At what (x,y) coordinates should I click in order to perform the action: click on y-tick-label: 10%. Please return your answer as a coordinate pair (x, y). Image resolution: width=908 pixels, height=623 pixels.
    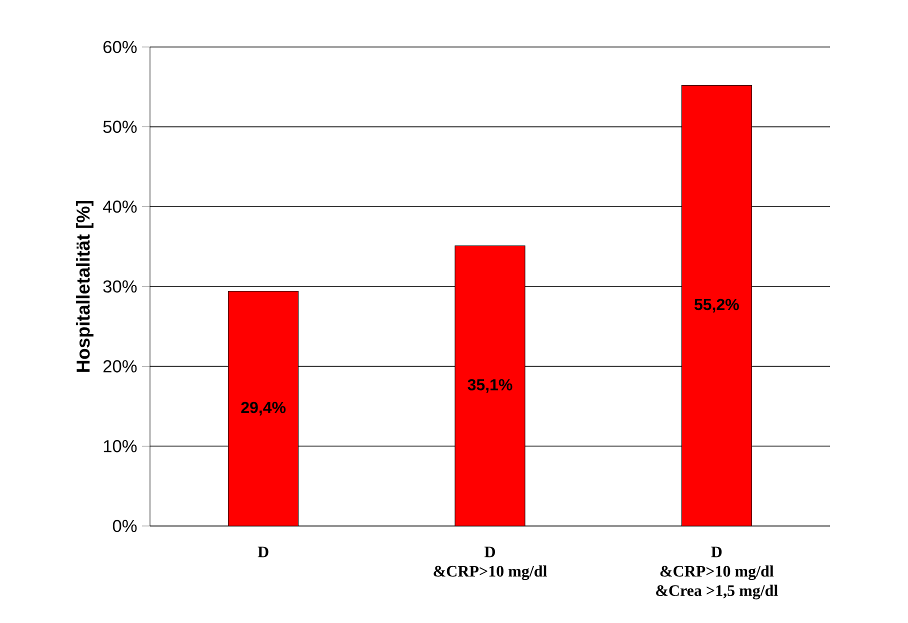
    Looking at the image, I should click on (120, 446).